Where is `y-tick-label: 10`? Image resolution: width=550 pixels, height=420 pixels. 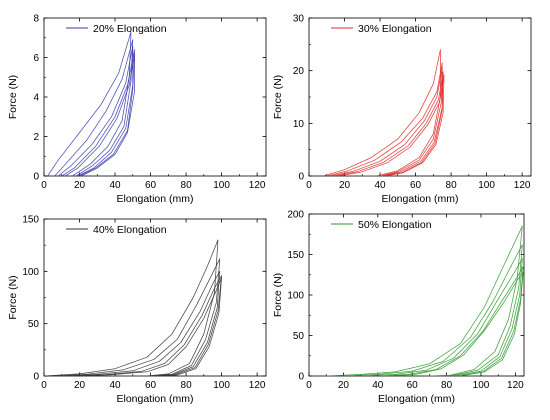
y-tick-label: 10 is located at coordinates (299, 124).